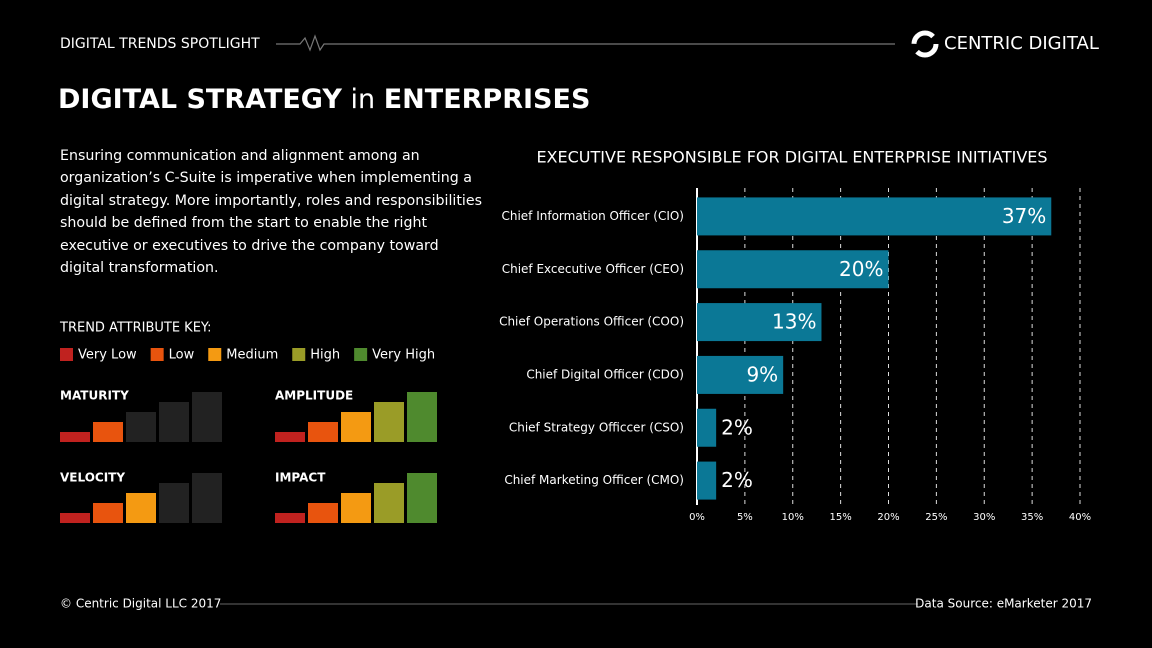 This screenshot has width=1152, height=648. Describe the element at coordinates (697, 517) in the screenshot. I see `x-tick-label: 0%` at that location.